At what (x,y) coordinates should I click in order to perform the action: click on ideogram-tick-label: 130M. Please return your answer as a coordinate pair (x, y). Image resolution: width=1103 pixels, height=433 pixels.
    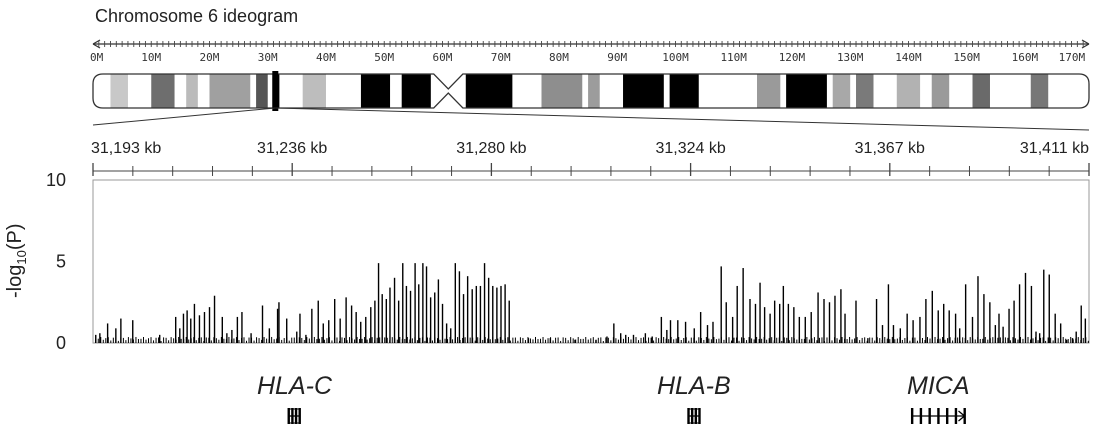
    Looking at the image, I should click on (850, 57).